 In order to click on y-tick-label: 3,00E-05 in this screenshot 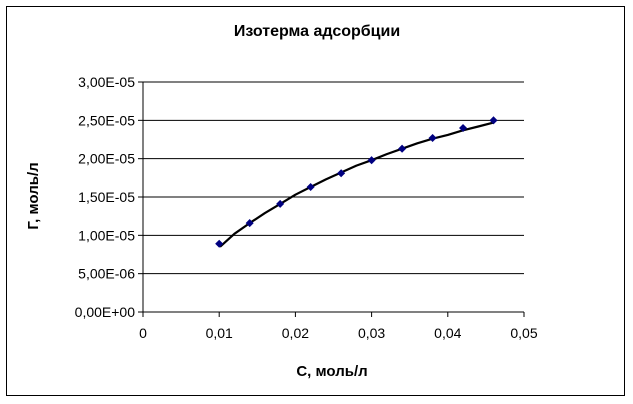, I will do `click(106, 82)`.